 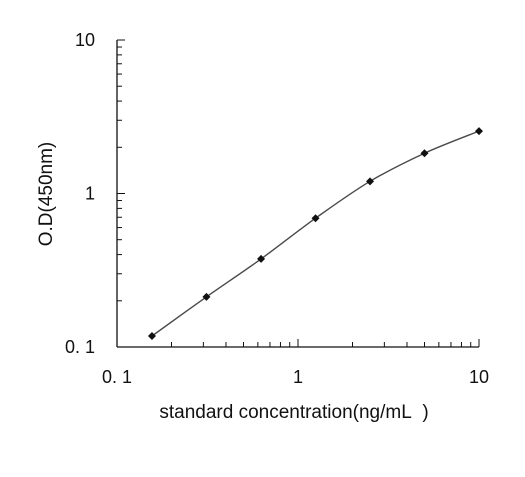 I want to click on y-tick-label: 10, so click(x=85, y=40).